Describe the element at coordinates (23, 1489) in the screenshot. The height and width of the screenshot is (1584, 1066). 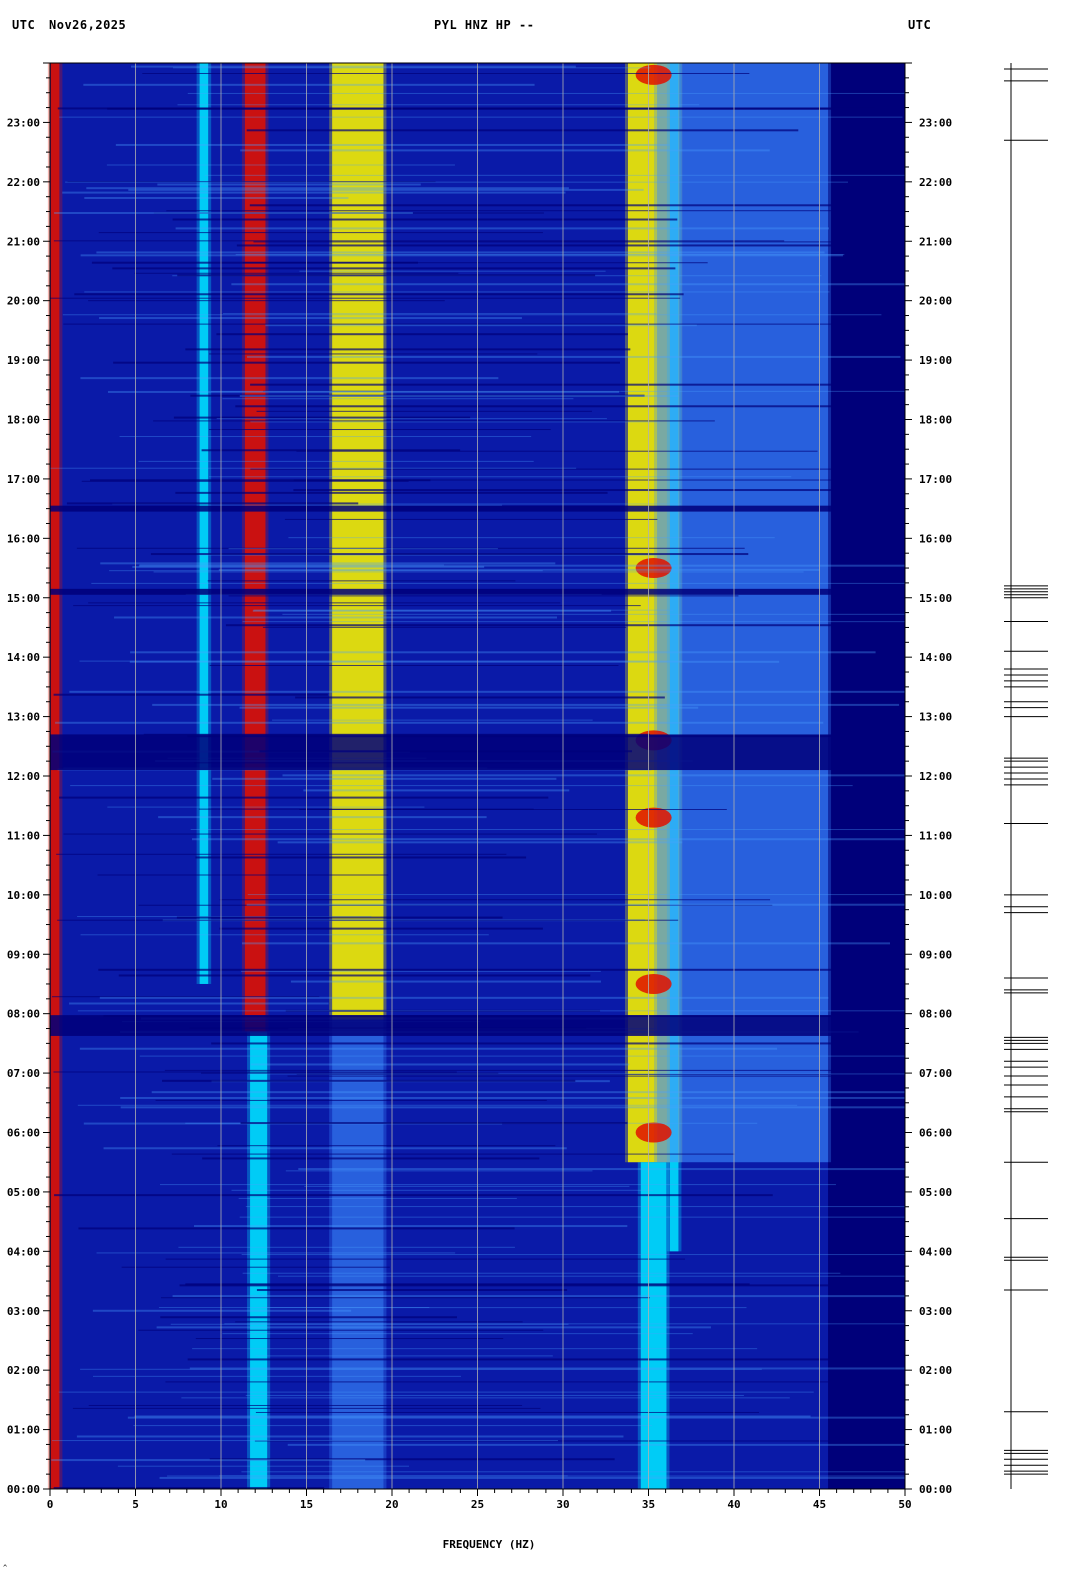
I see `y-tick-label-left: 00:00` at that location.